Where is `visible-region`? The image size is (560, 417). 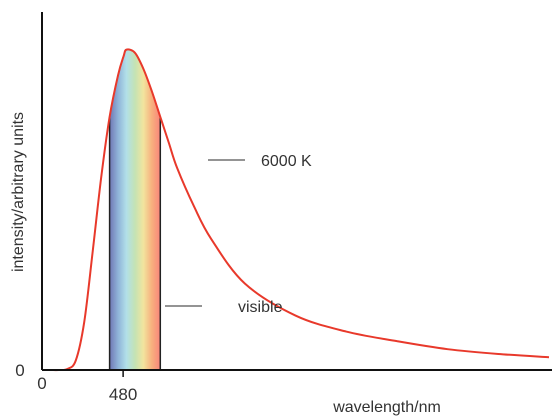
visible-region is located at coordinates (135, 209).